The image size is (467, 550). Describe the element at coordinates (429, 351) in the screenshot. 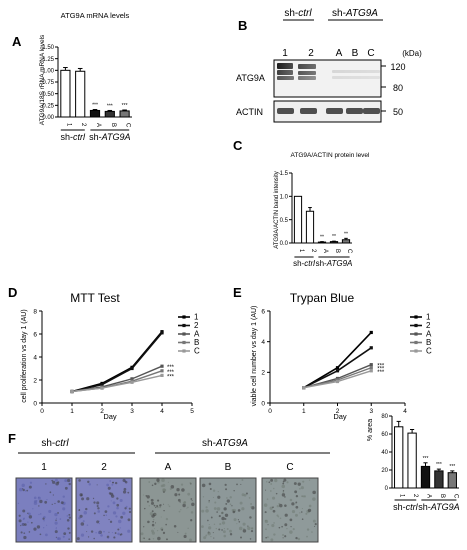

I see `legend-label-C: C` at that location.